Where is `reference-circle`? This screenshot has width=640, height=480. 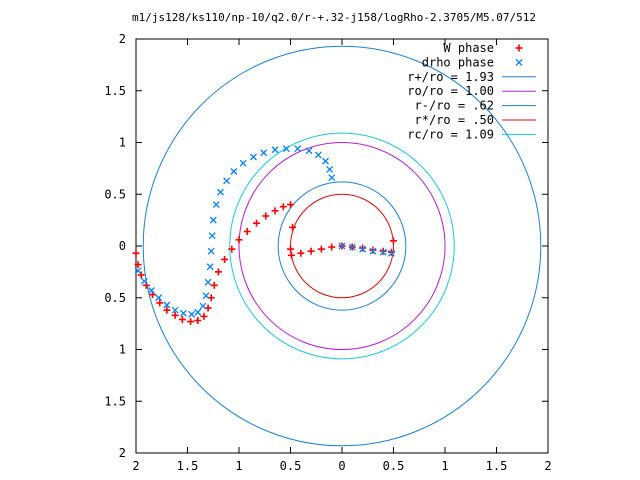 reference-circle is located at coordinates (342, 246).